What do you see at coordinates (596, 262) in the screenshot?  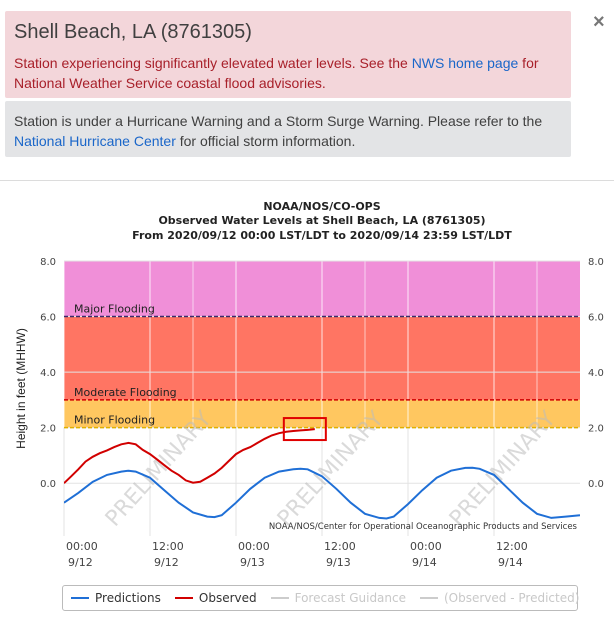 I see `y-tick-label-right: 8.0` at bounding box center [596, 262].